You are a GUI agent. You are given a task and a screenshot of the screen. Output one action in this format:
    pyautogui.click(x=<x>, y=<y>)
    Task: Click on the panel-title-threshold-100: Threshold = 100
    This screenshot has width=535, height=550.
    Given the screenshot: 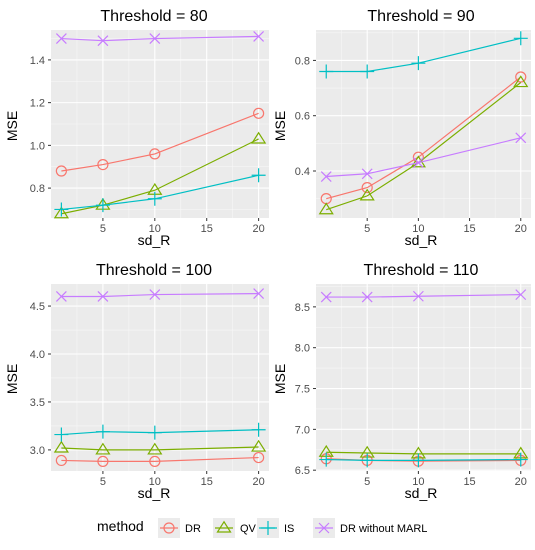 What is the action you would take?
    pyautogui.click(x=154, y=270)
    